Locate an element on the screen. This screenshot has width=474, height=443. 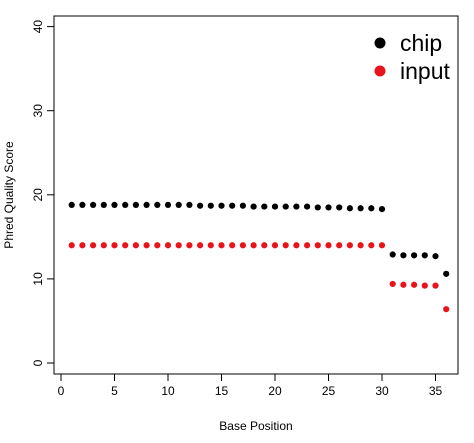
legend-label-input: input is located at coordinates (425, 71).